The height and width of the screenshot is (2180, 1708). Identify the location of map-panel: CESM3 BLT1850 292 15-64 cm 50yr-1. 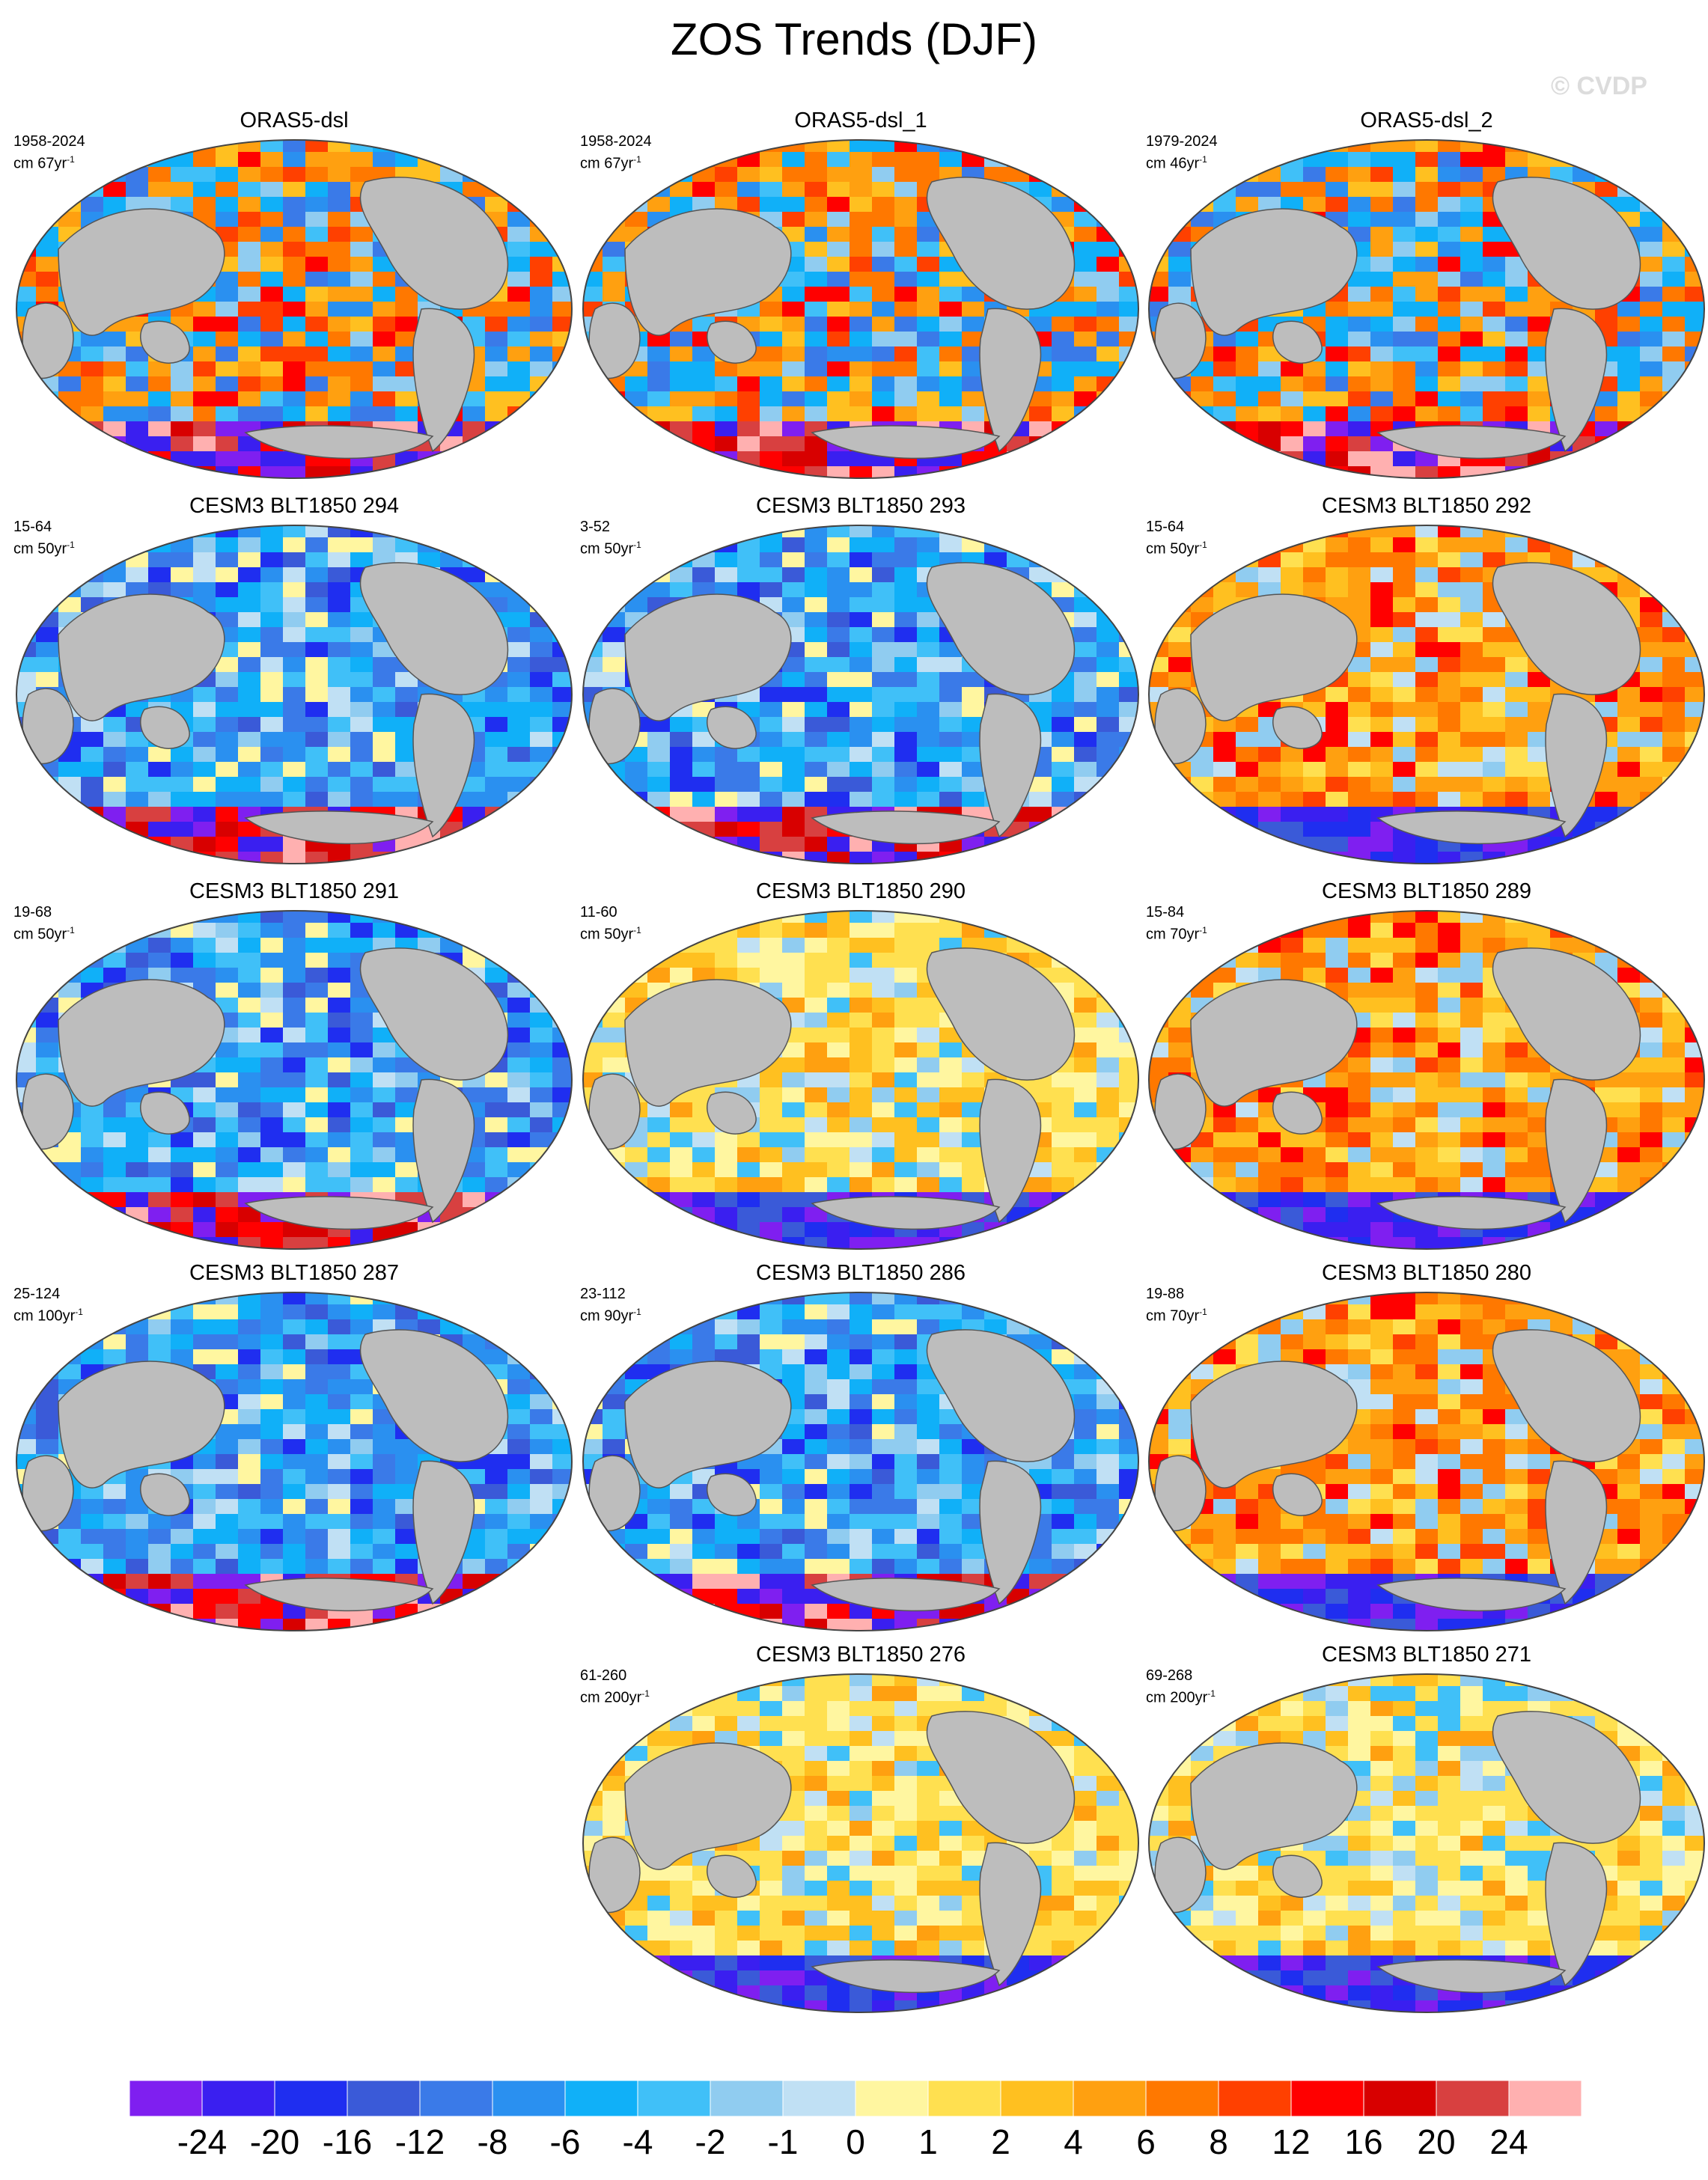
(1426, 683).